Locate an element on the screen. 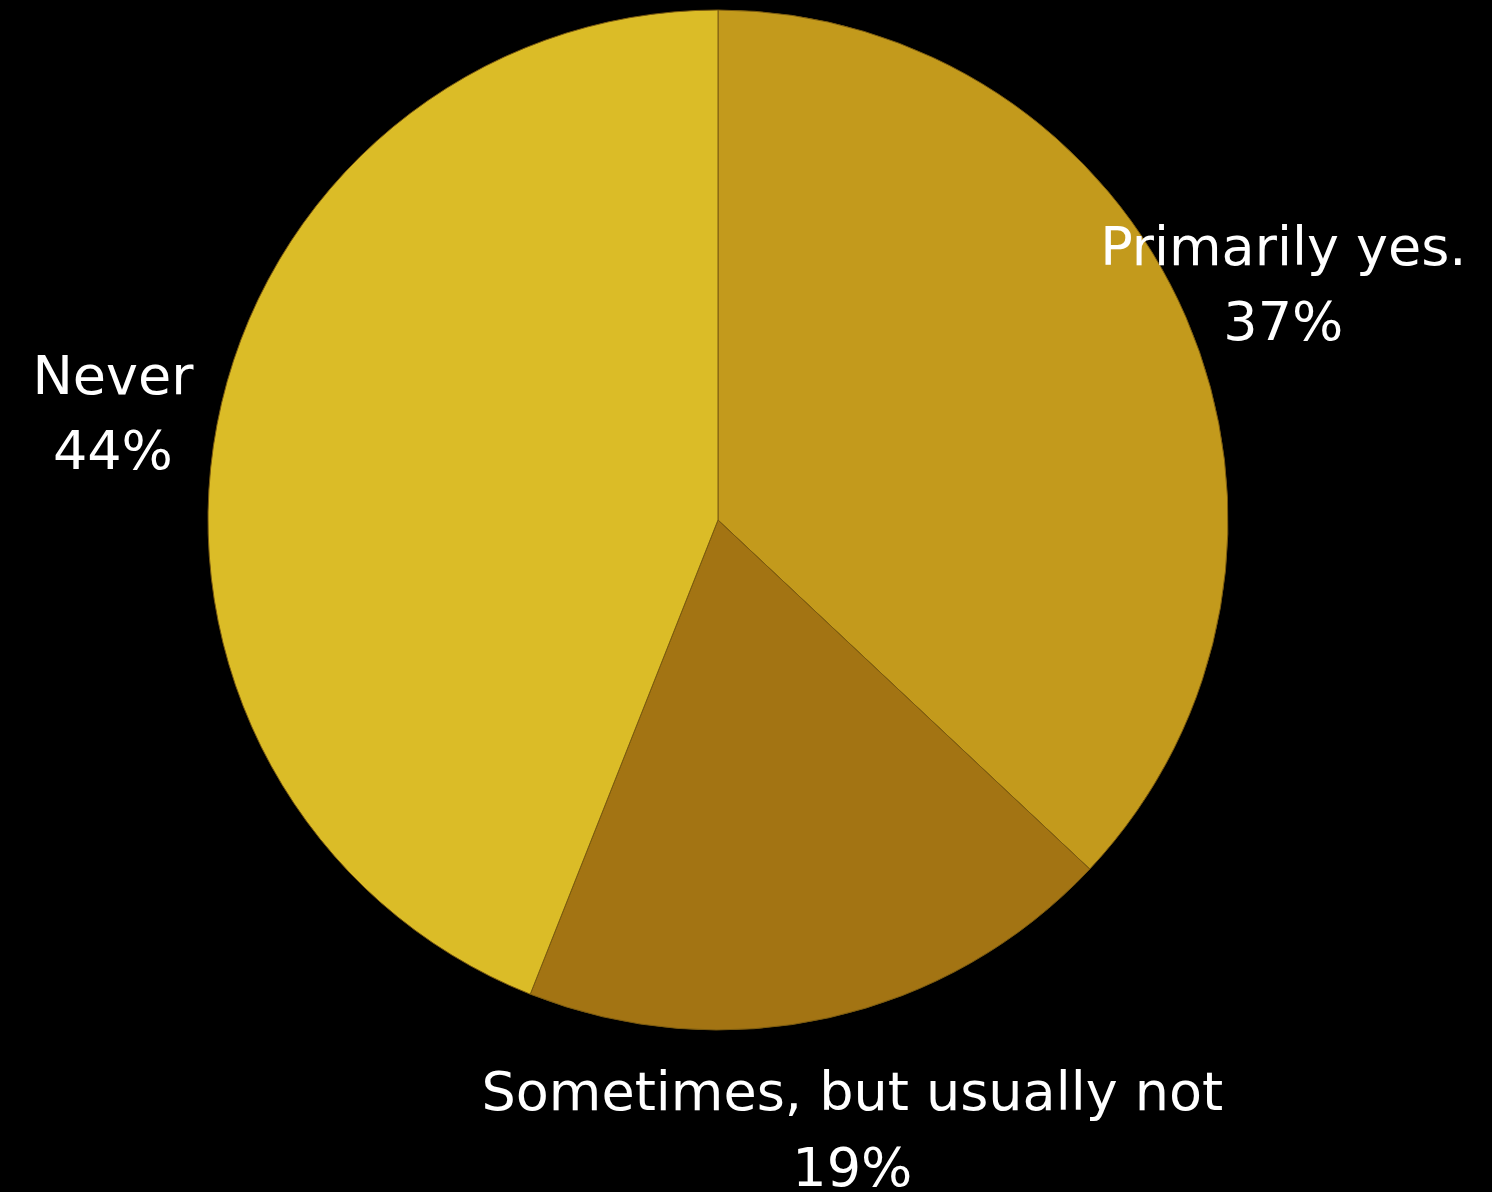  slice-label: Never is located at coordinates (113, 375).